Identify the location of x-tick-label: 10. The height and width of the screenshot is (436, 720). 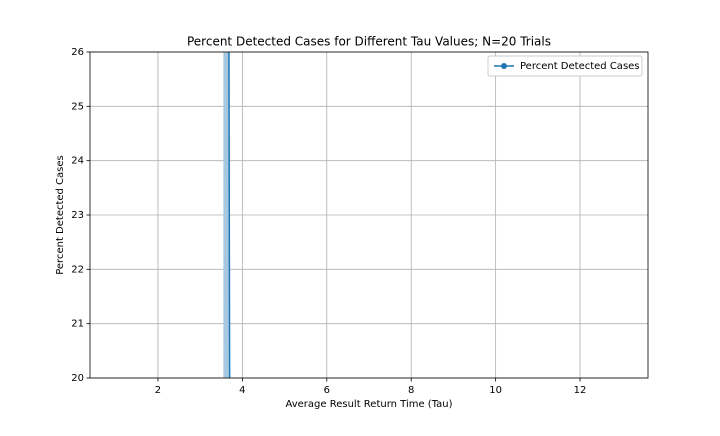
(495, 390).